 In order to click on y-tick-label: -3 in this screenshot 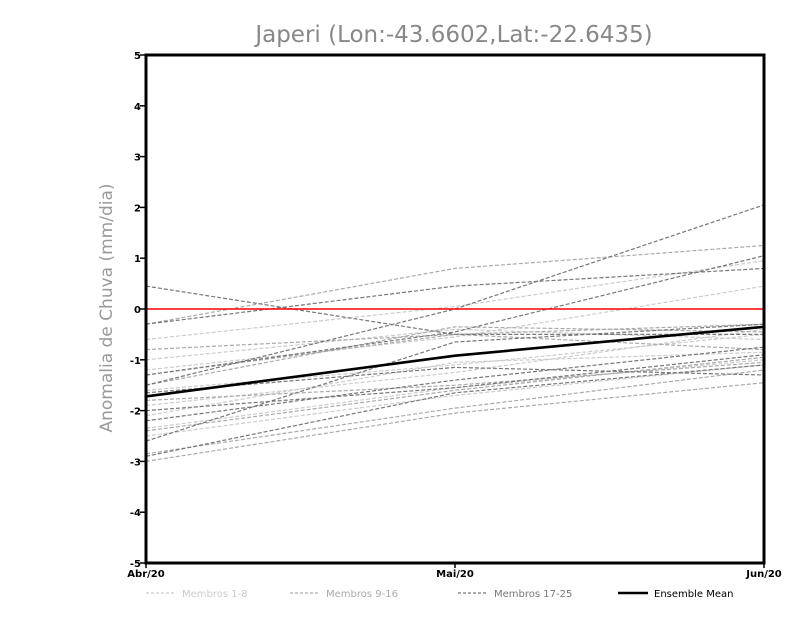, I will do `click(135, 462)`.